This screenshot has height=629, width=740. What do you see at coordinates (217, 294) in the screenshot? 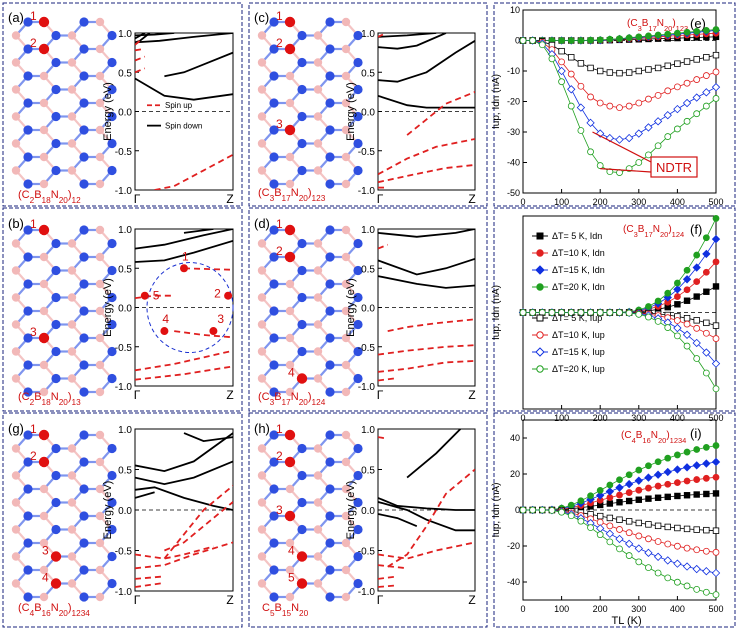
I see `band-marker-label: 2` at bounding box center [217, 294].